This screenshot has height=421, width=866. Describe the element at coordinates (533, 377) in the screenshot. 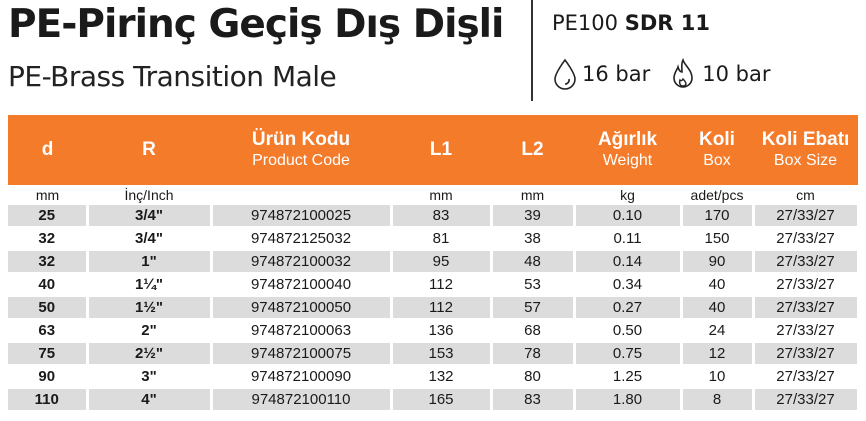

I see `l2-cell: 80` at that location.